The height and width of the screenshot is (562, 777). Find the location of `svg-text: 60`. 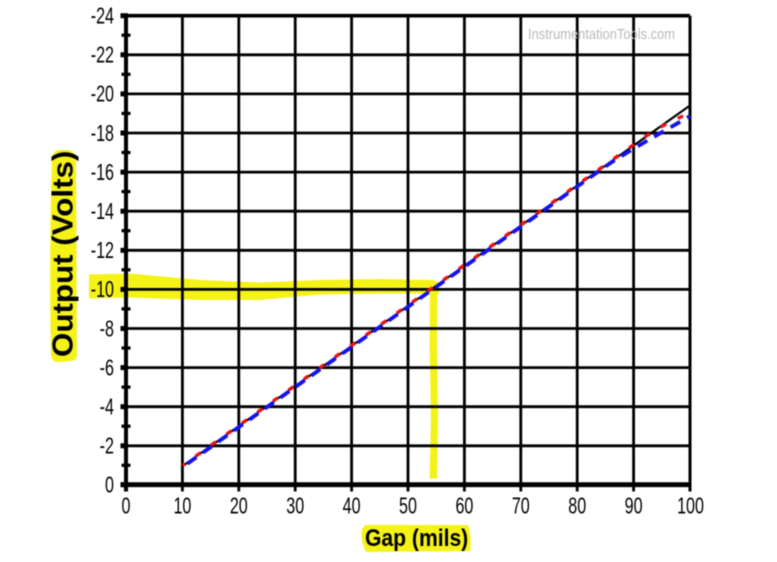

svg-text: 60 is located at coordinates (464, 506).